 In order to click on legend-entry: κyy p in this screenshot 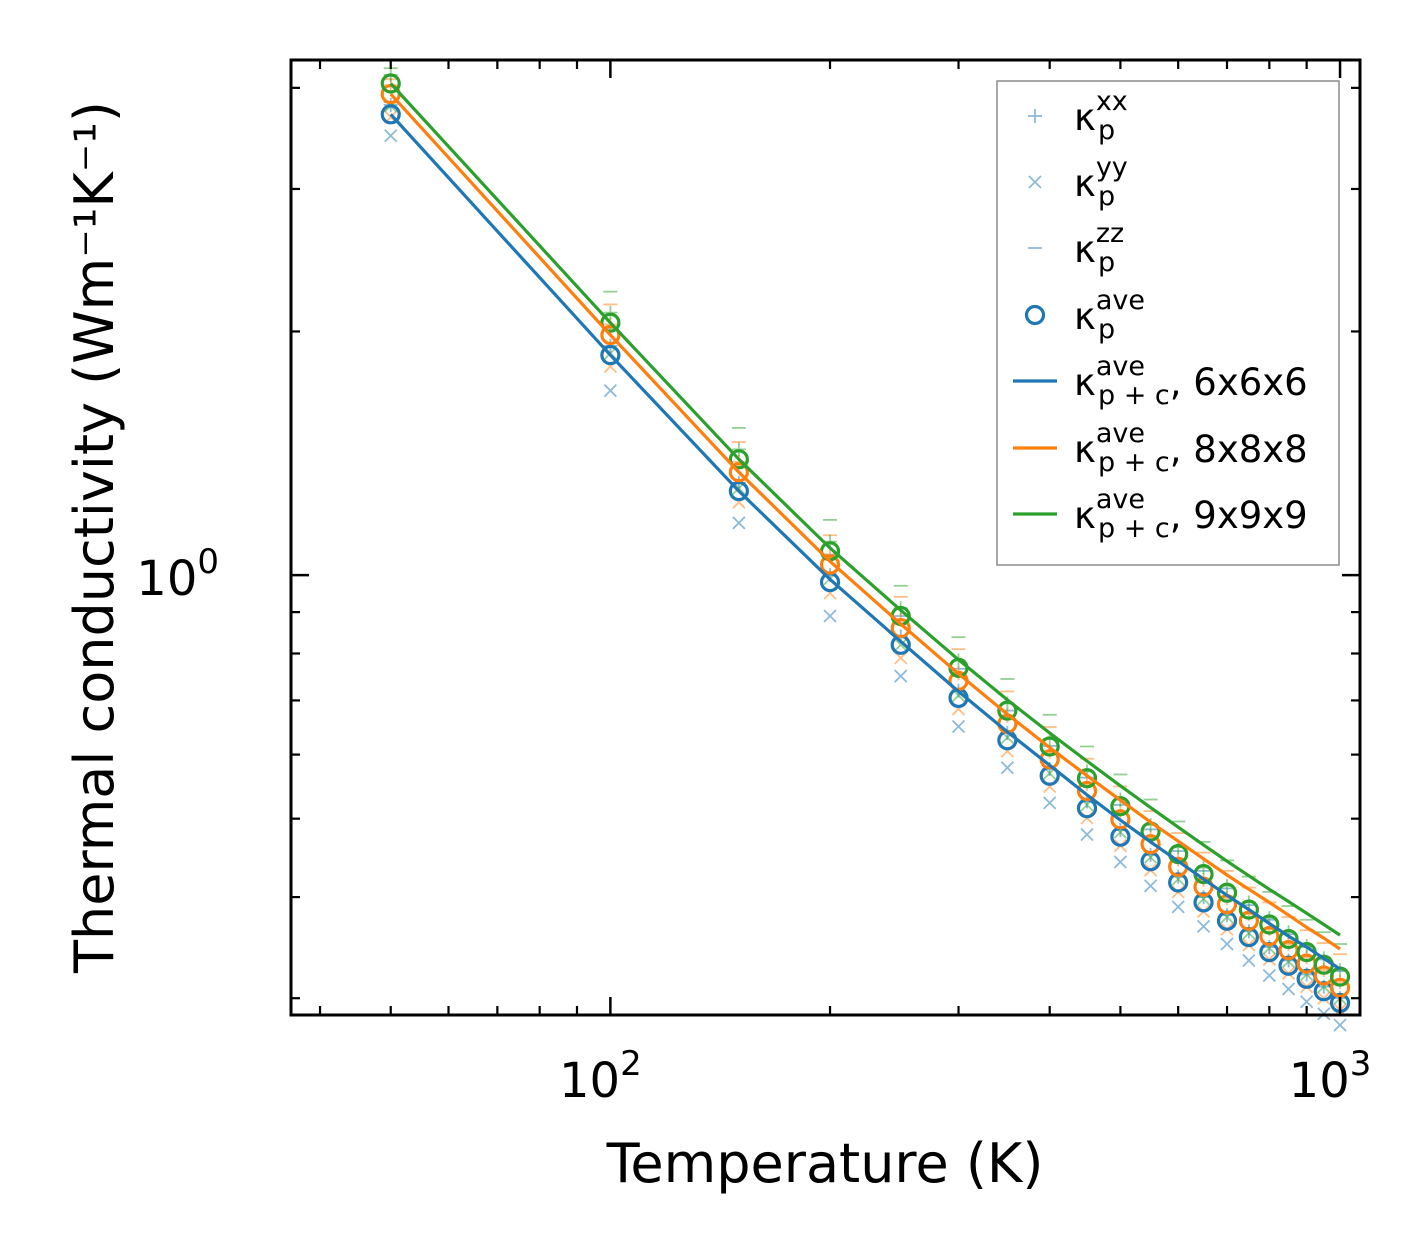, I will do `click(1078, 182)`.